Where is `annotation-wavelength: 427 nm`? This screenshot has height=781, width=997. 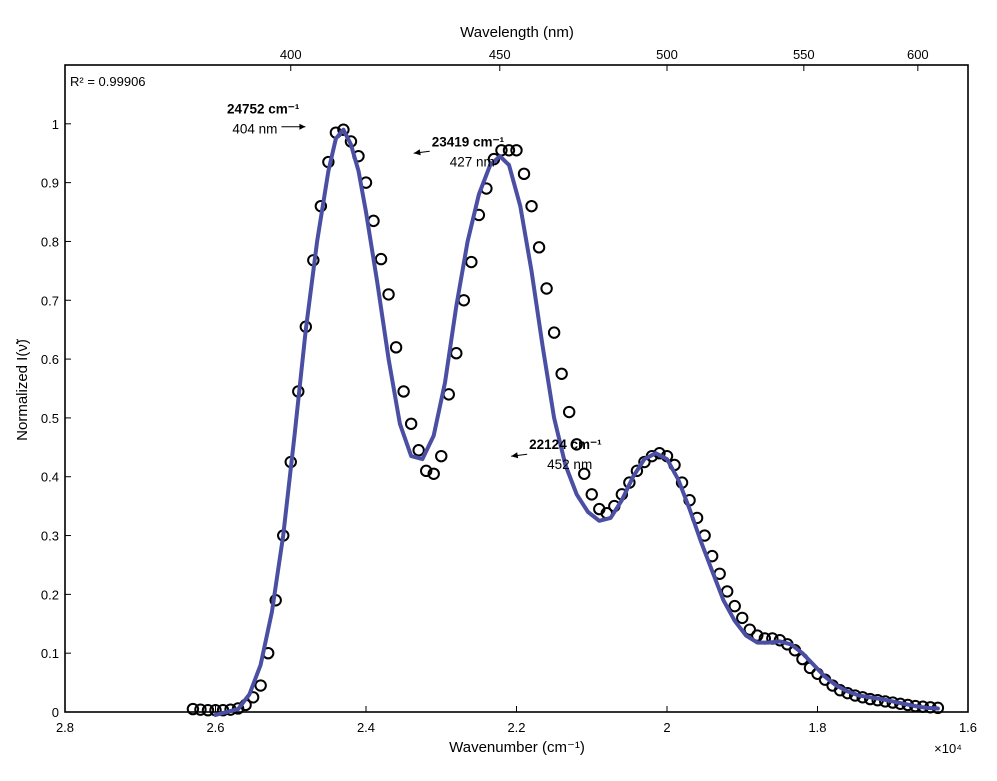 annotation-wavelength: 427 nm is located at coordinates (472, 161).